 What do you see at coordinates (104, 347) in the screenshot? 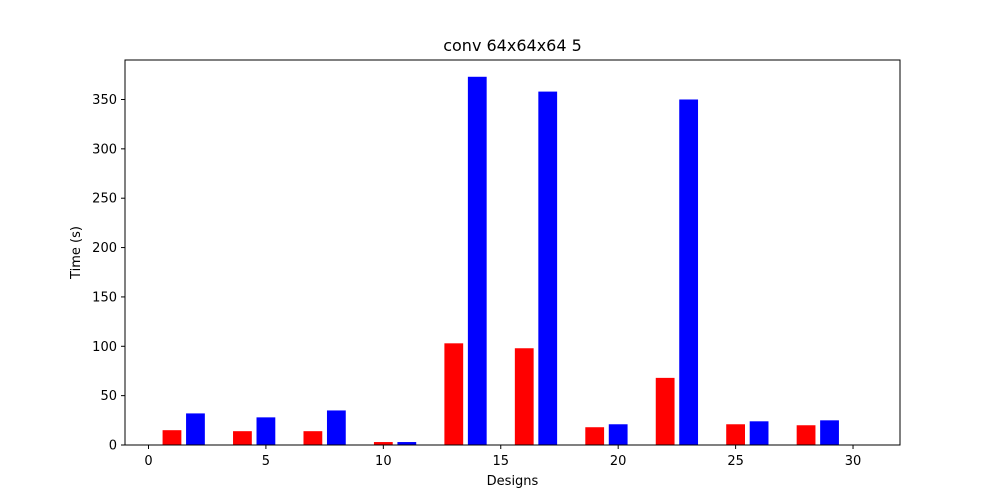
I see `y-tick-label-100: 100` at bounding box center [104, 347].